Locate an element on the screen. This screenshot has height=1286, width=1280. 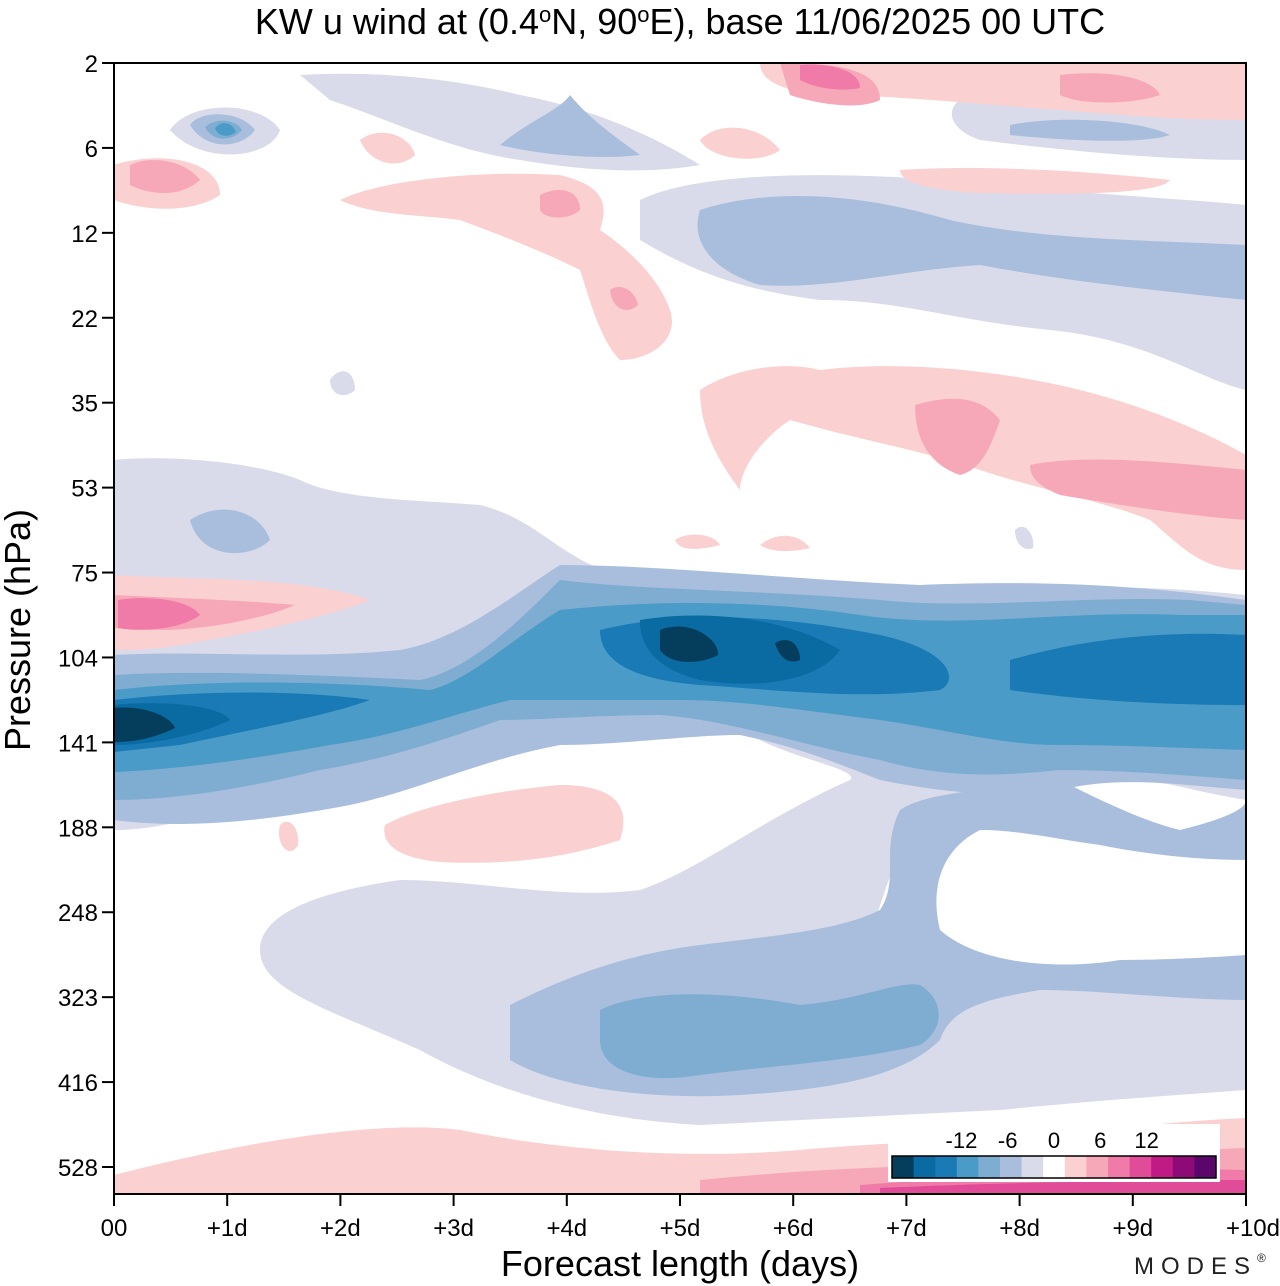
contour-neg-15-right is located at coordinates (1128, 669).